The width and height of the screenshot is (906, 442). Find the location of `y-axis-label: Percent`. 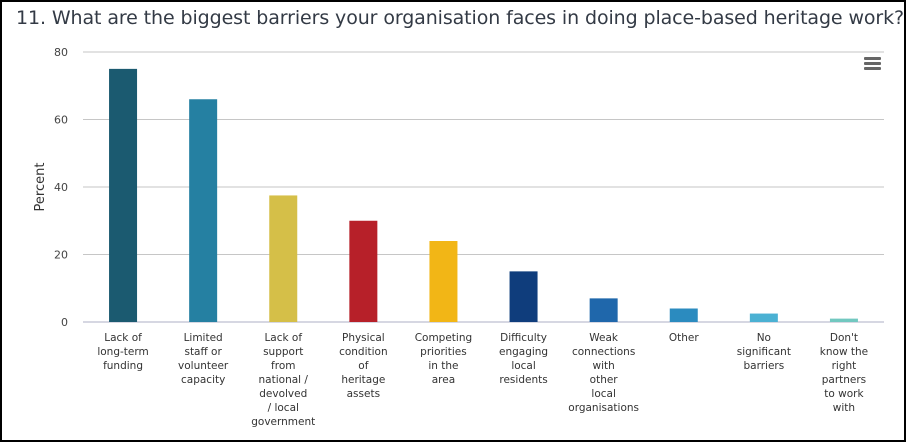

y-axis-label: Percent is located at coordinates (40, 187).